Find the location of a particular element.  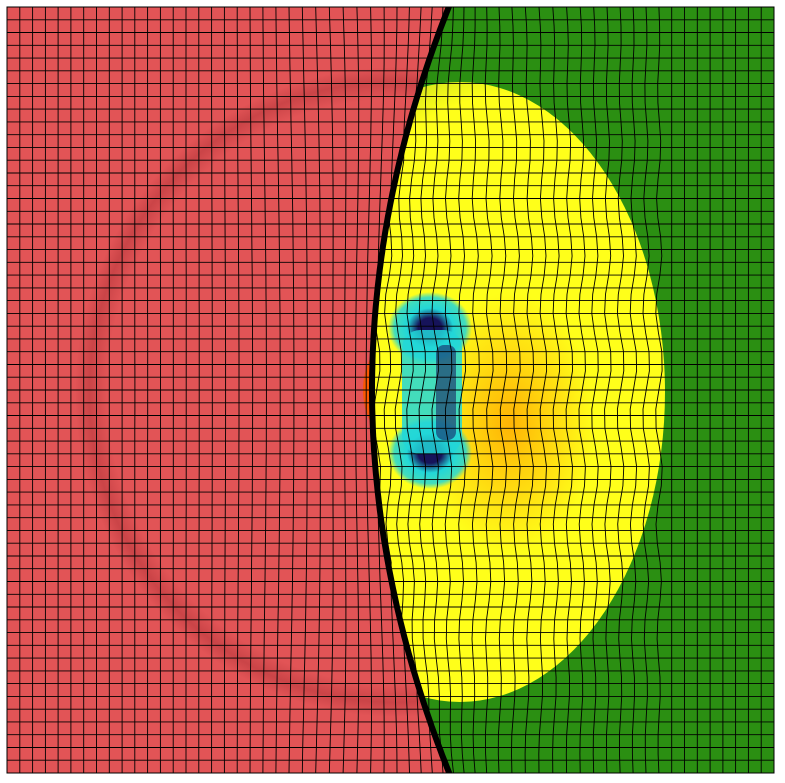

vortex-bridge-core is located at coordinates (446, 392).